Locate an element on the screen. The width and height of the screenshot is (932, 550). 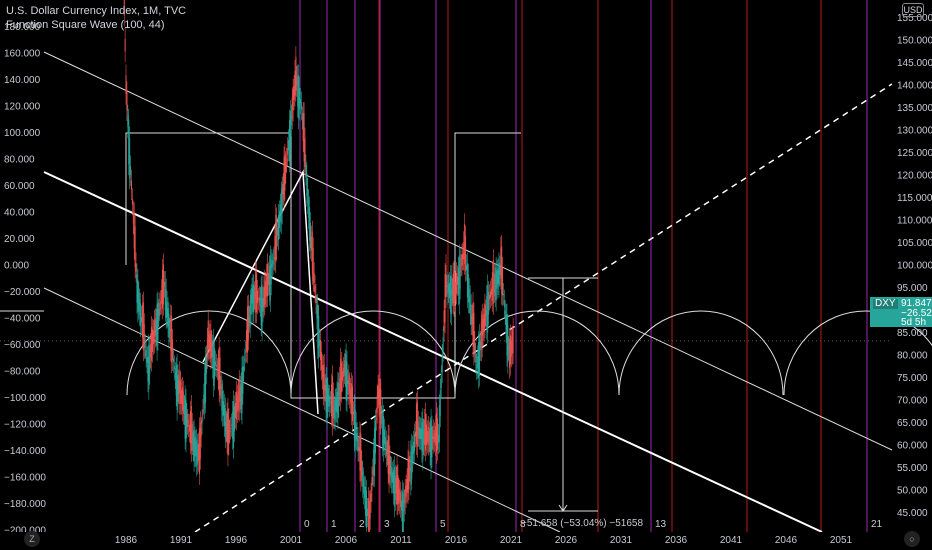
right-tick-label: 105.000 is located at coordinates (914, 243).